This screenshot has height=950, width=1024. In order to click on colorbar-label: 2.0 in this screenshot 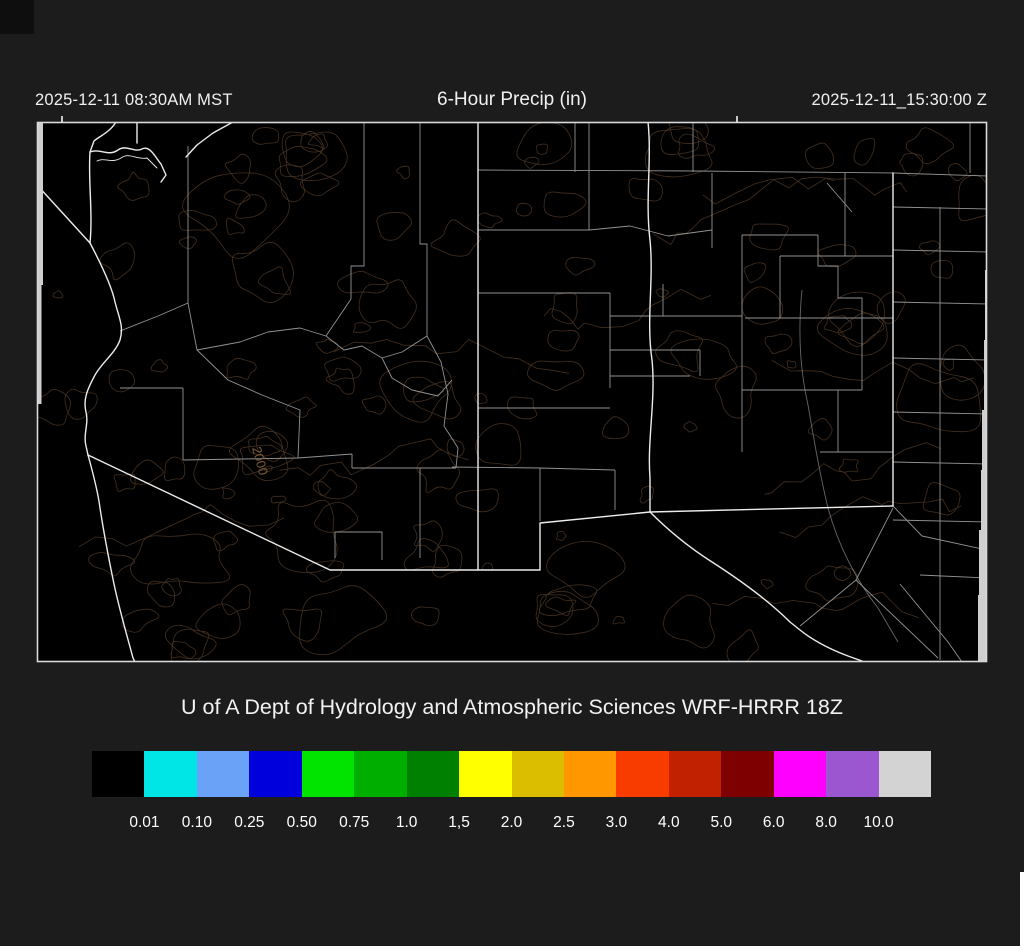, I will do `click(511, 822)`.